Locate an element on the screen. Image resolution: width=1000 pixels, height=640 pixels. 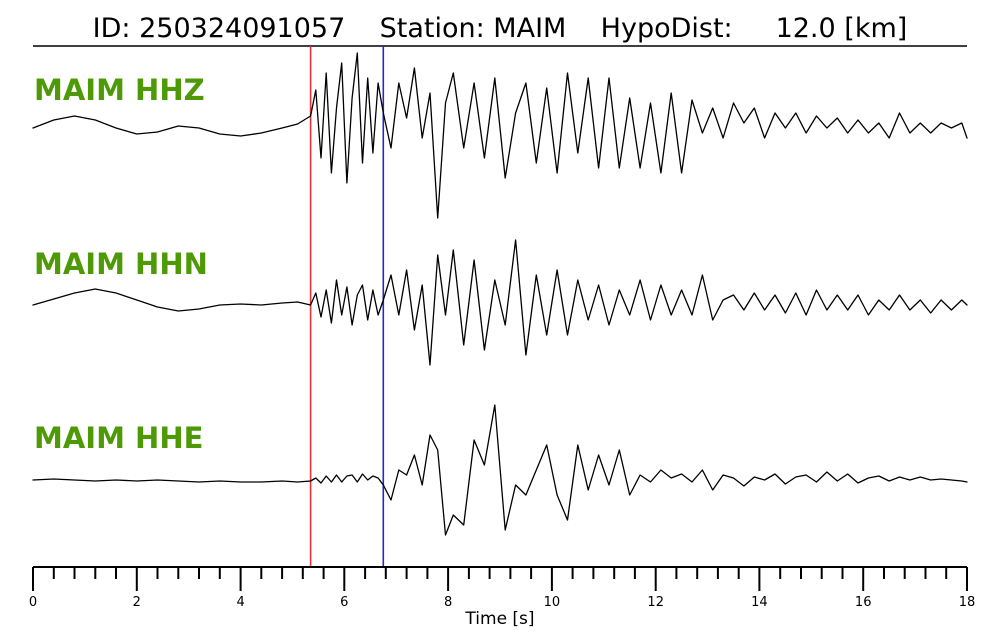
time-axis: 0 2 4 6 8 10 12 14 16 18 is located at coordinates (502, 588).